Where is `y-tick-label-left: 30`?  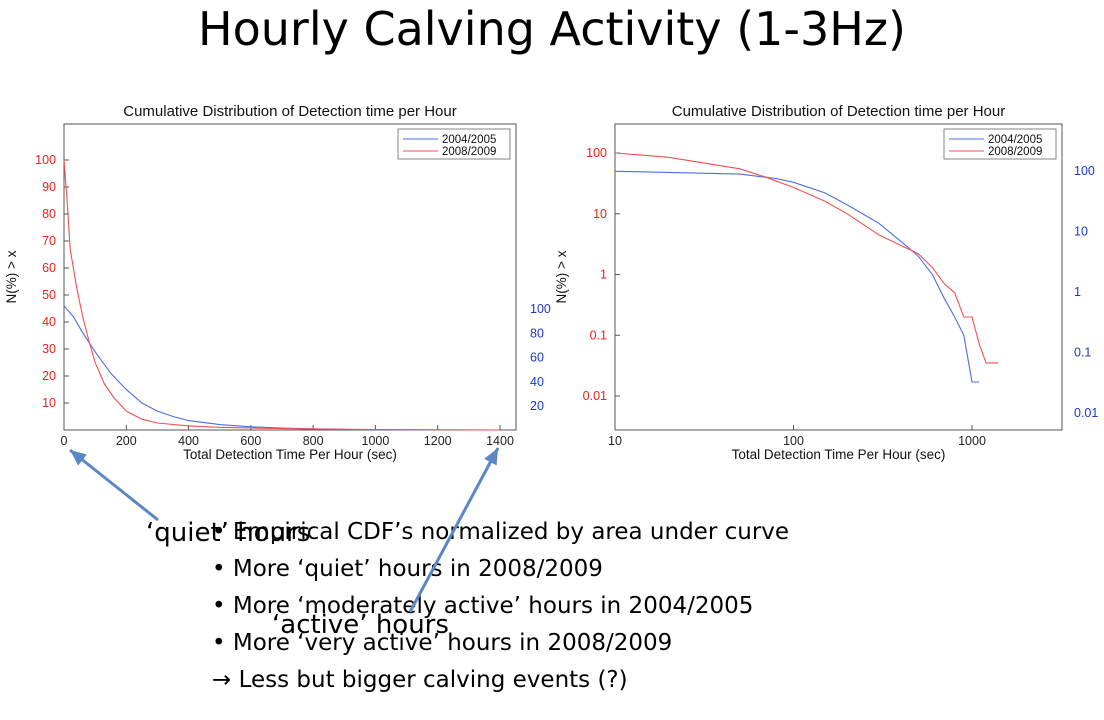 y-tick-label-left: 30 is located at coordinates (49, 349).